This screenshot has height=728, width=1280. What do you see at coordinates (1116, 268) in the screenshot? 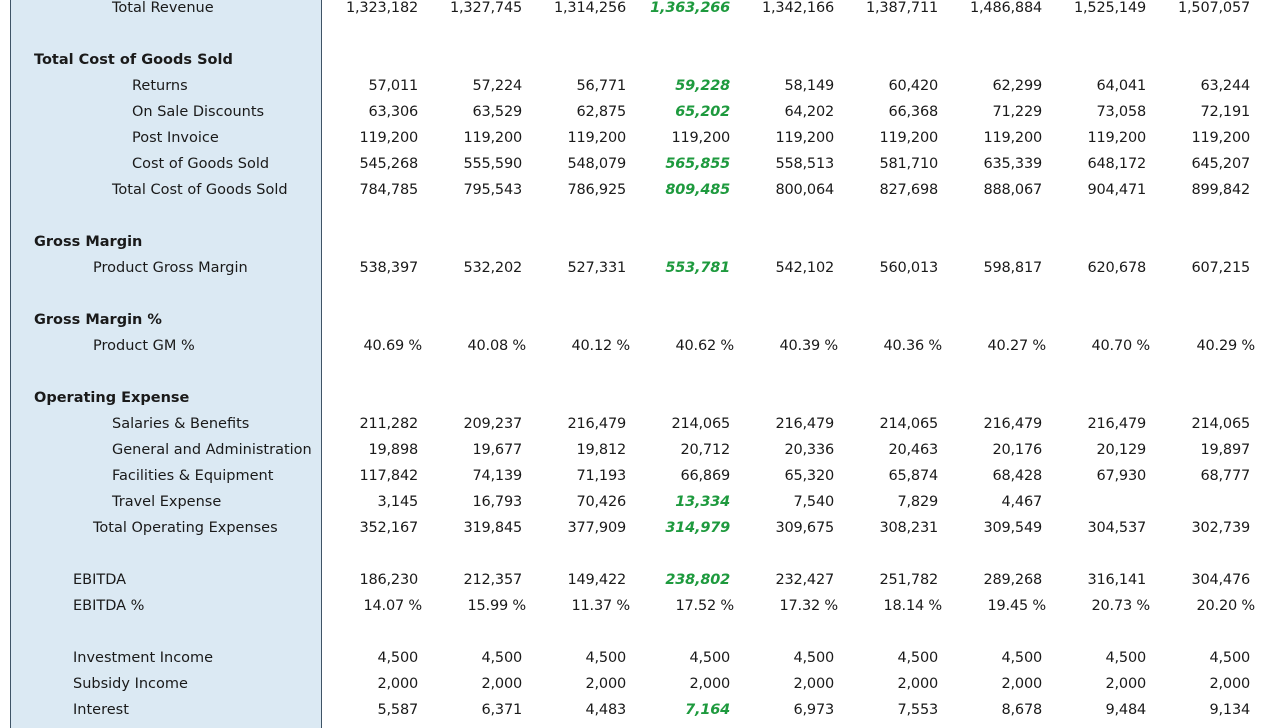
I see `table-cell: 620,678` at bounding box center [1116, 268].